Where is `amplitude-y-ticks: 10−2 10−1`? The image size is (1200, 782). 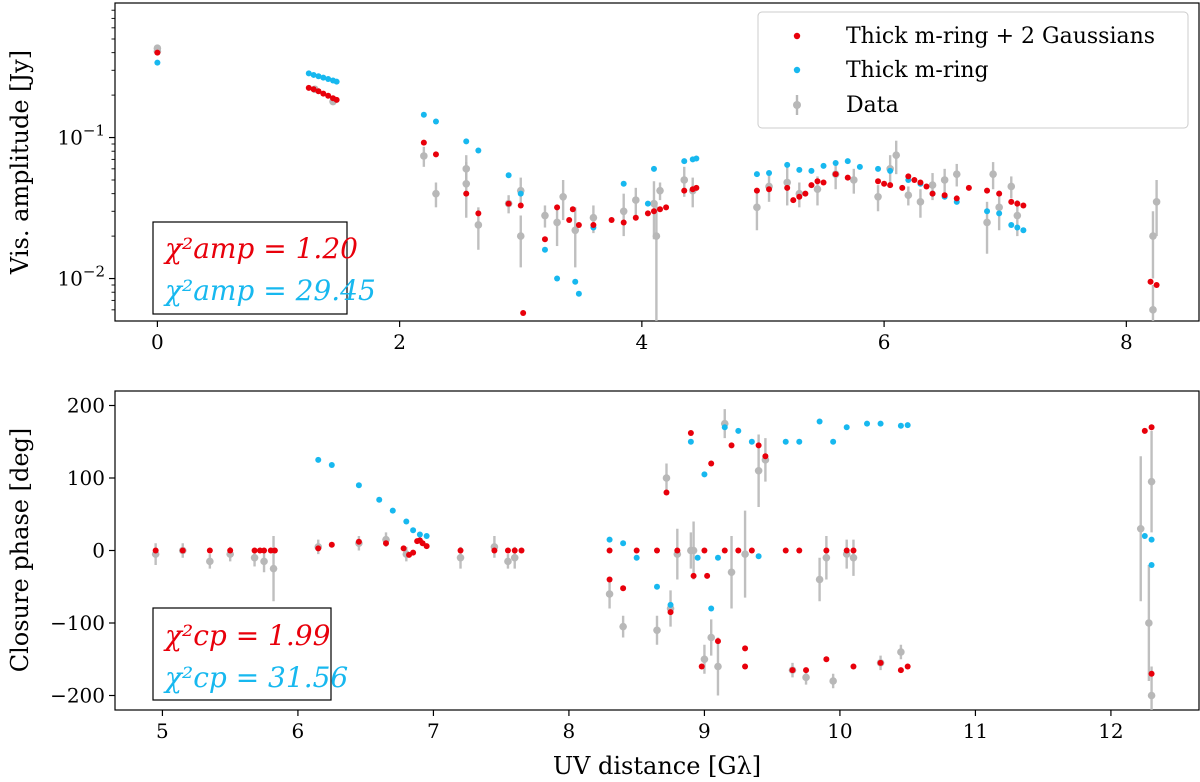
amplitude-y-ticks: 10−2 10−1 is located at coordinates (86, 160).